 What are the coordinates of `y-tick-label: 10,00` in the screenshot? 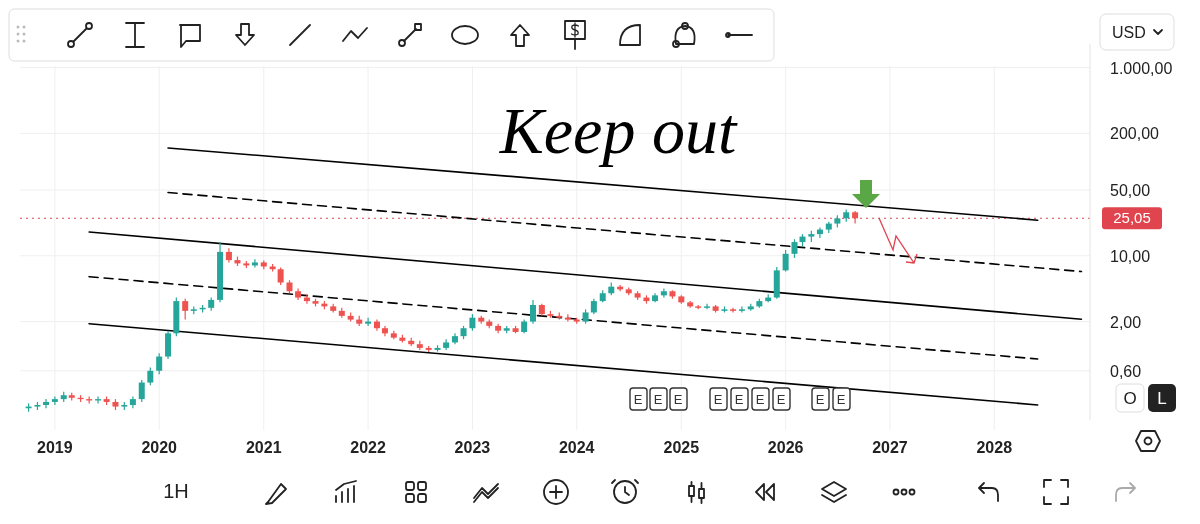 It's located at (1130, 256).